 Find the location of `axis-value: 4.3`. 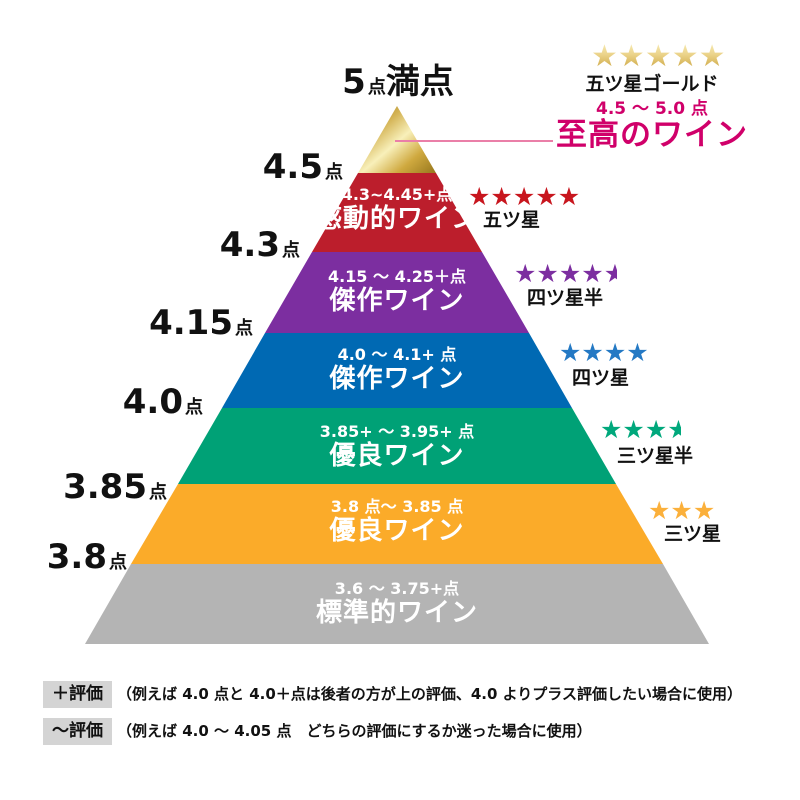

axis-value: 4.3 is located at coordinates (249, 245).